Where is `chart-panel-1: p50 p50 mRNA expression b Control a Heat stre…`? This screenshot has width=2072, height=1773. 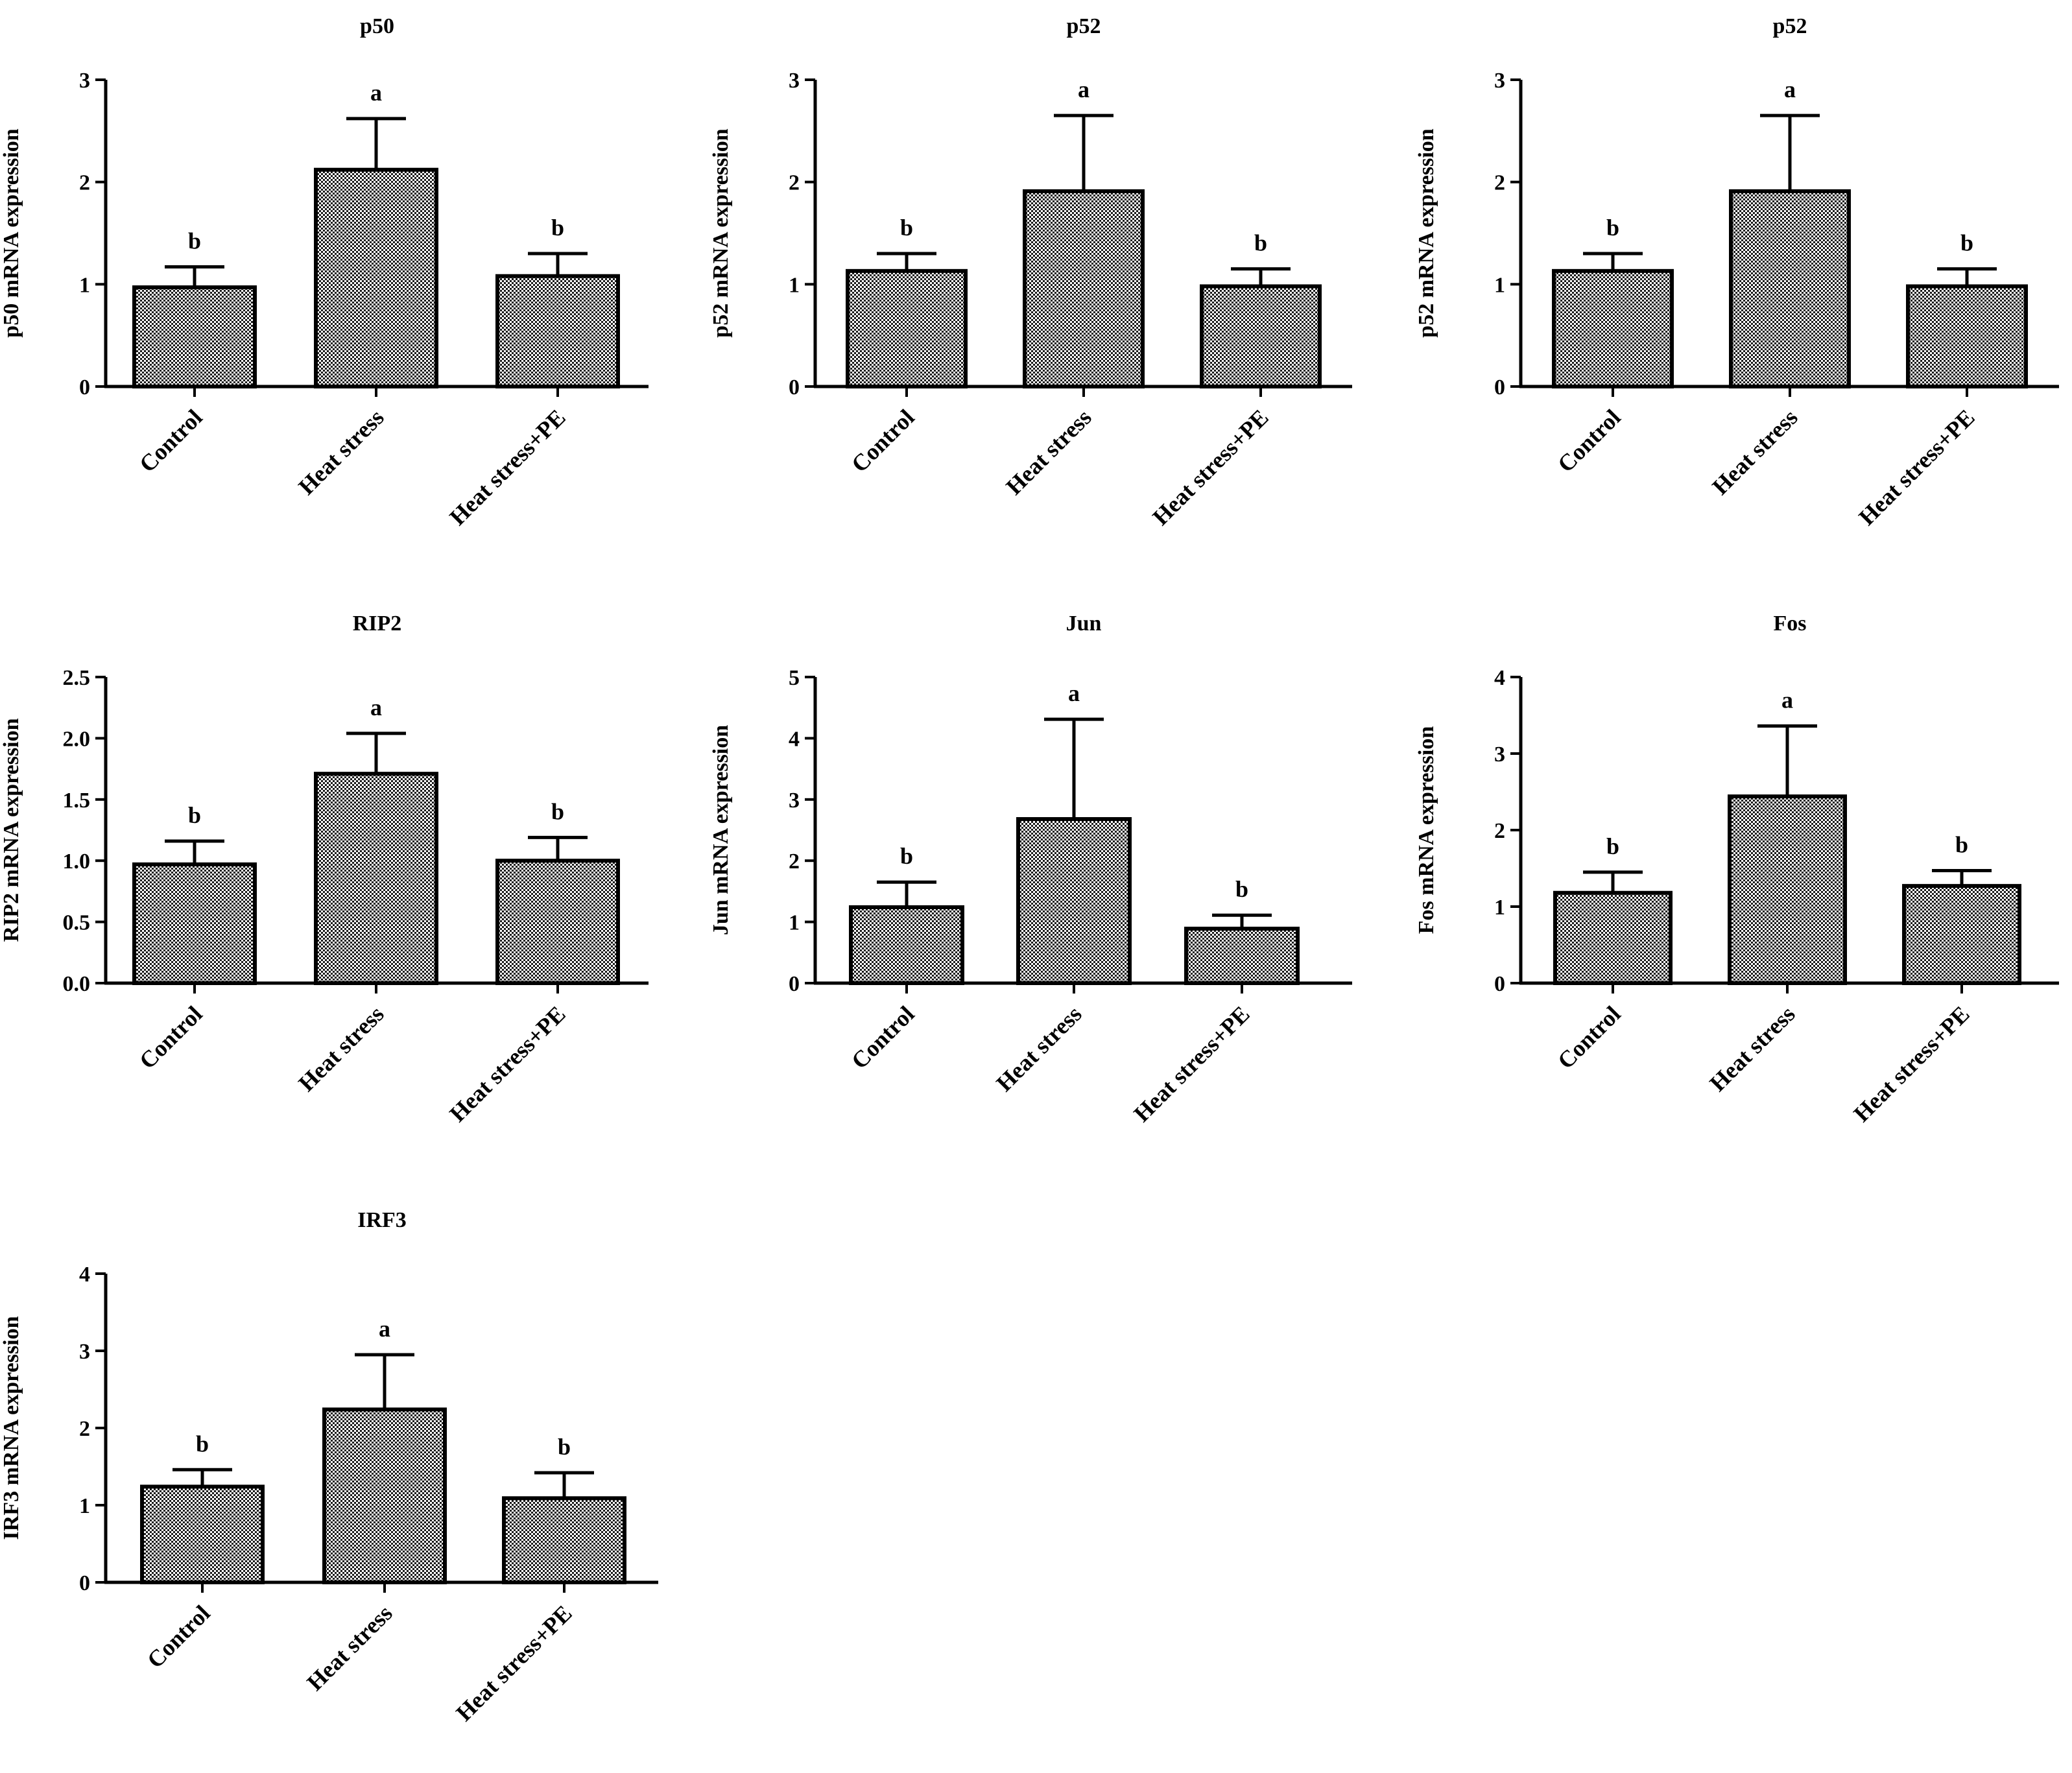
chart-panel-1: p50 p50 mRNA expression b Control a Heat stre… is located at coordinates (324, 272).